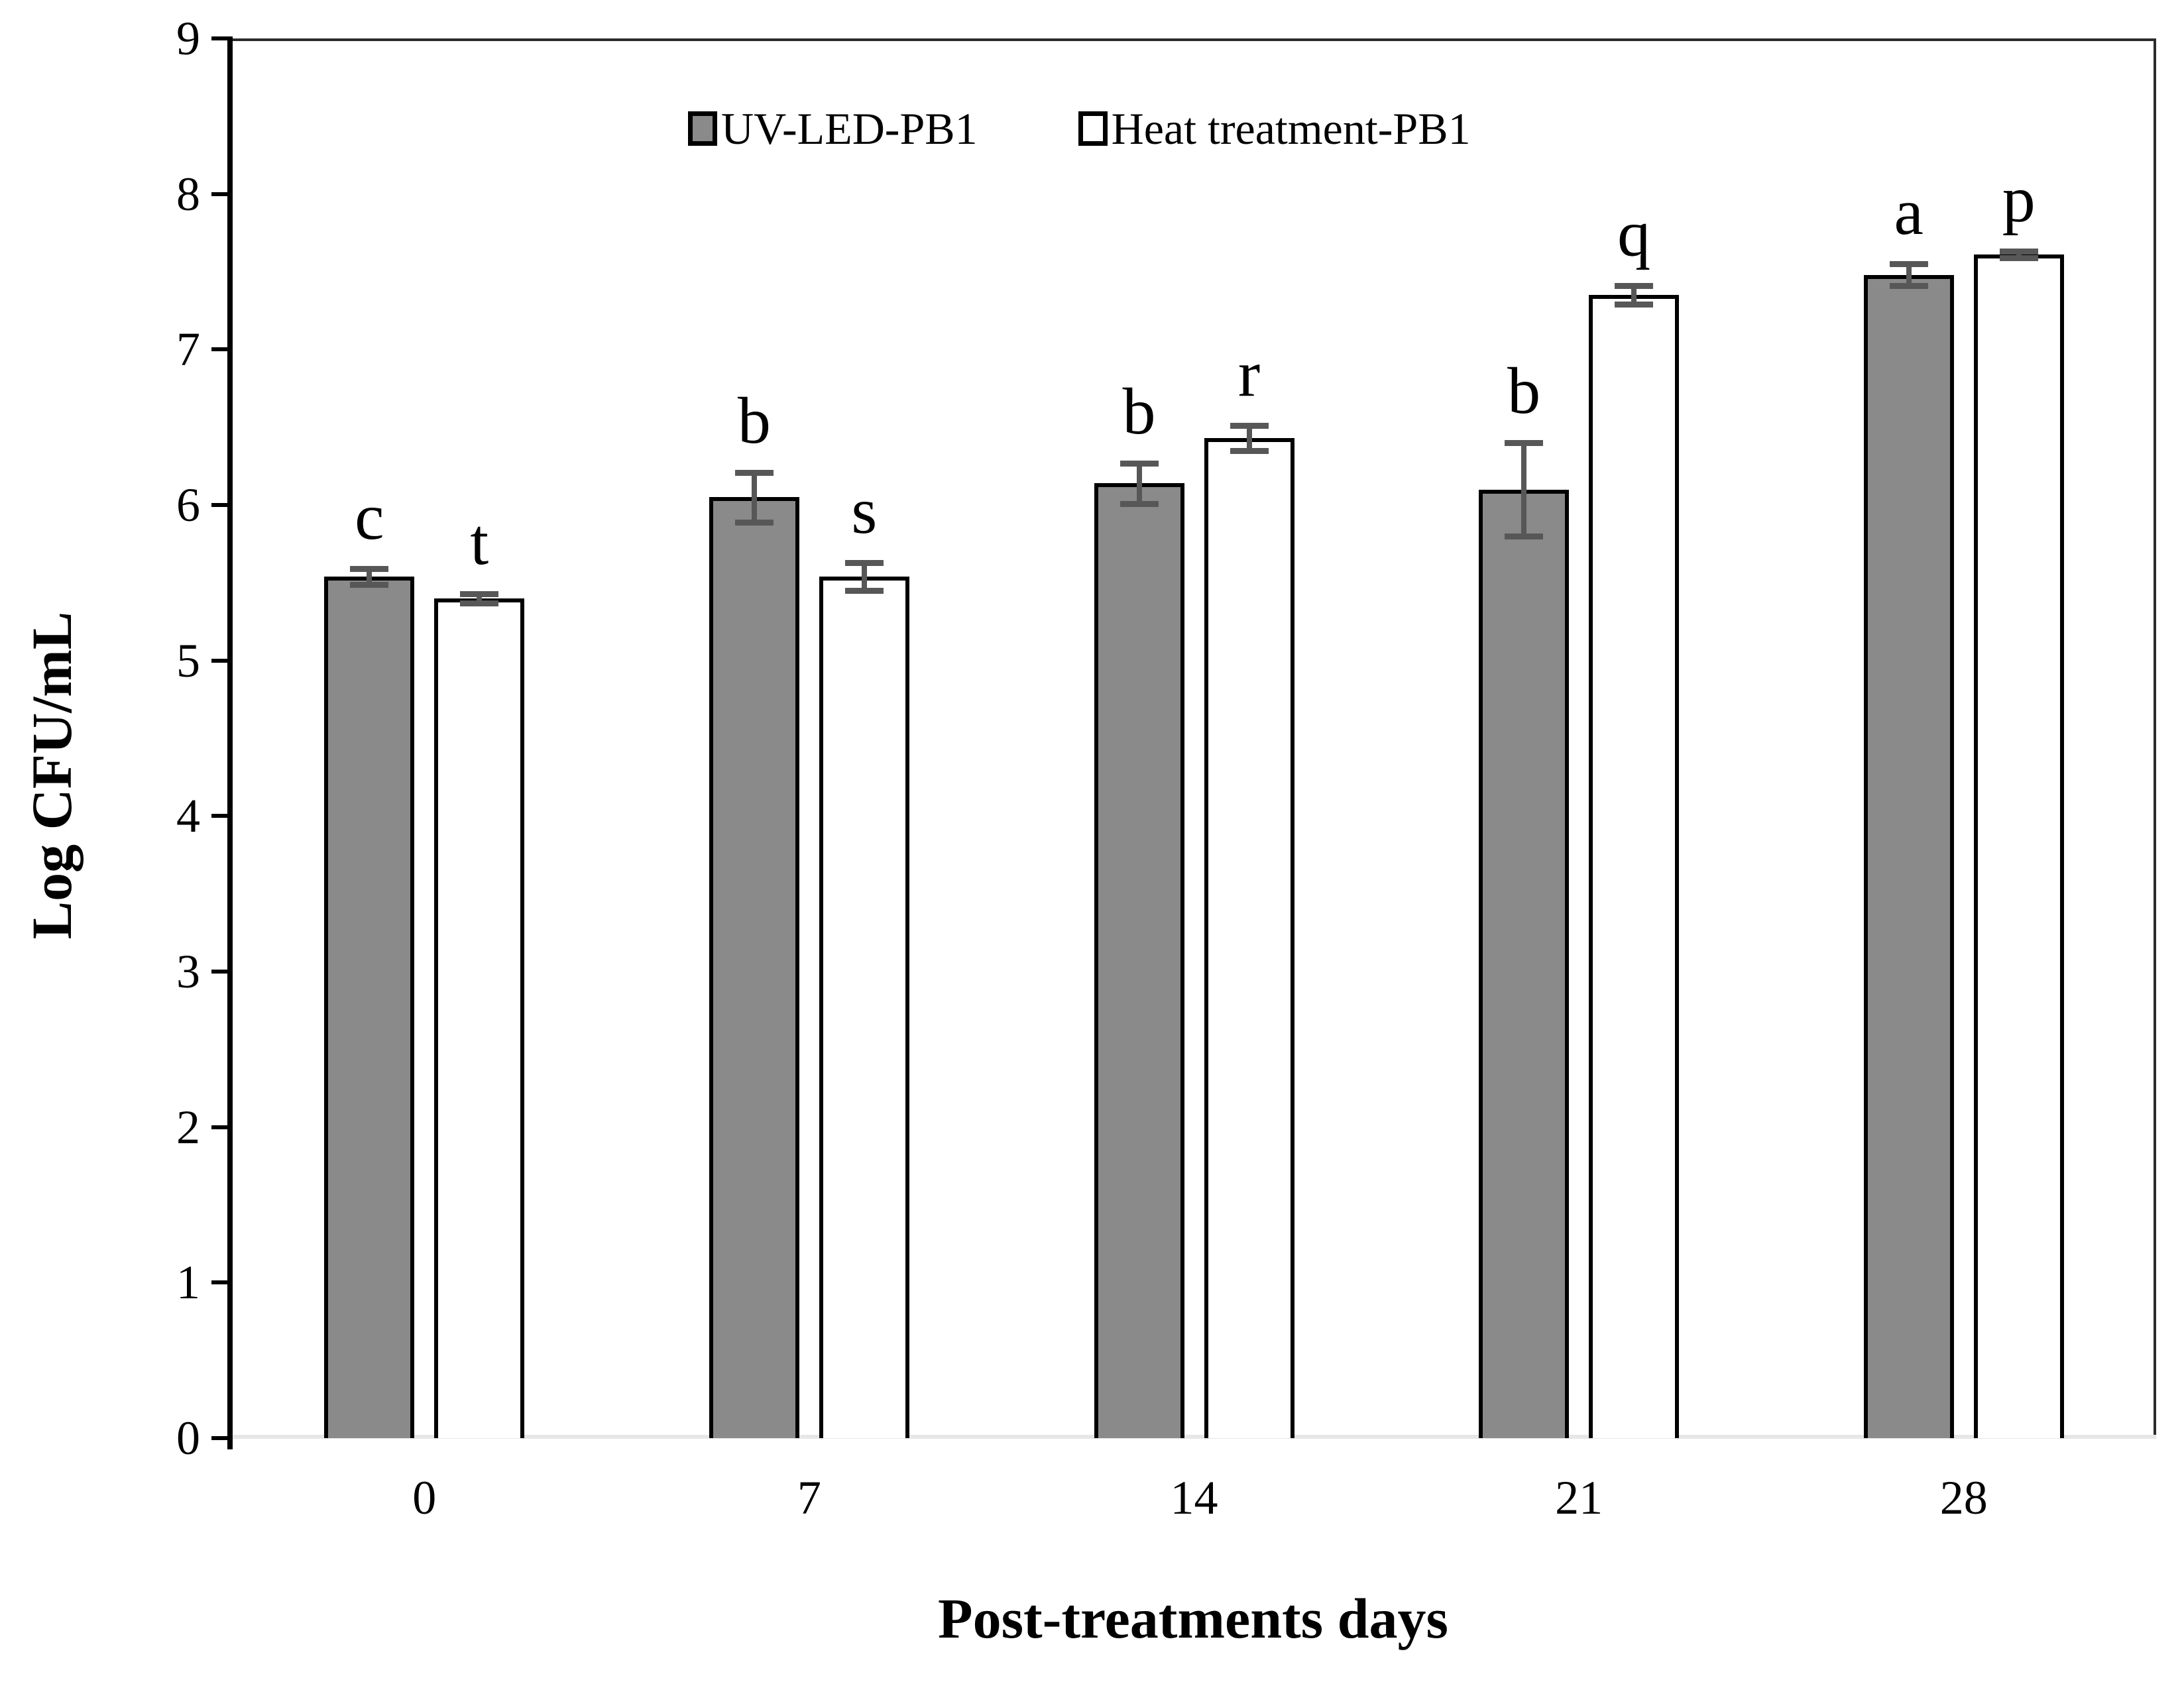 The width and height of the screenshot is (2184, 1682). I want to click on legend-label: UV-LED-PB1, so click(849, 128).